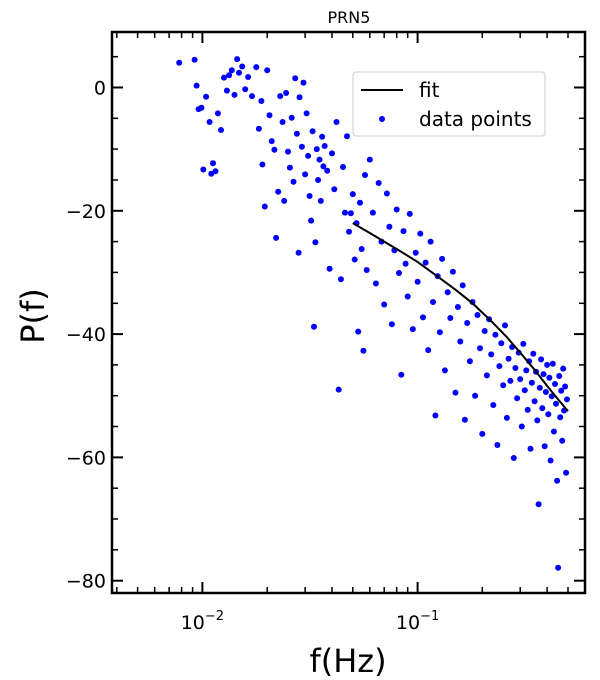 This screenshot has height=680, width=600. What do you see at coordinates (382, 119) in the screenshot?
I see `legend-points-marker` at bounding box center [382, 119].